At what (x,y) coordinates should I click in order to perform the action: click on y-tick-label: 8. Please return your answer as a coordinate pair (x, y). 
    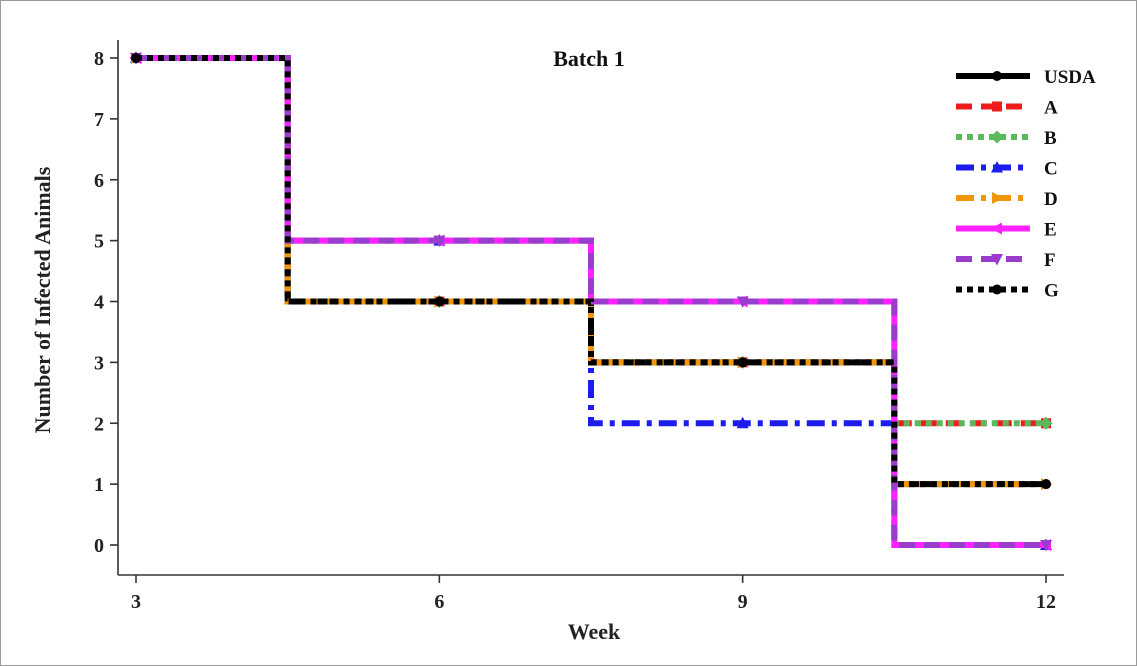
    Looking at the image, I should click on (99, 59).